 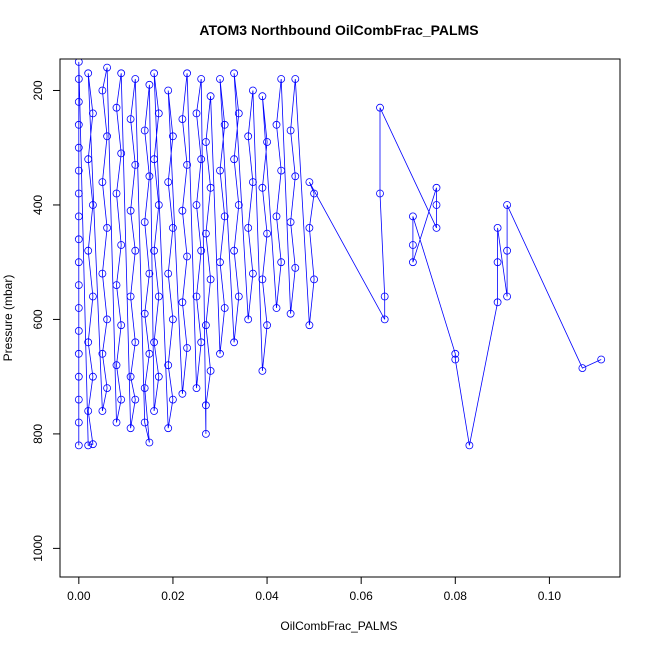 I want to click on x-tick-label: 0.00, so click(x=79, y=596).